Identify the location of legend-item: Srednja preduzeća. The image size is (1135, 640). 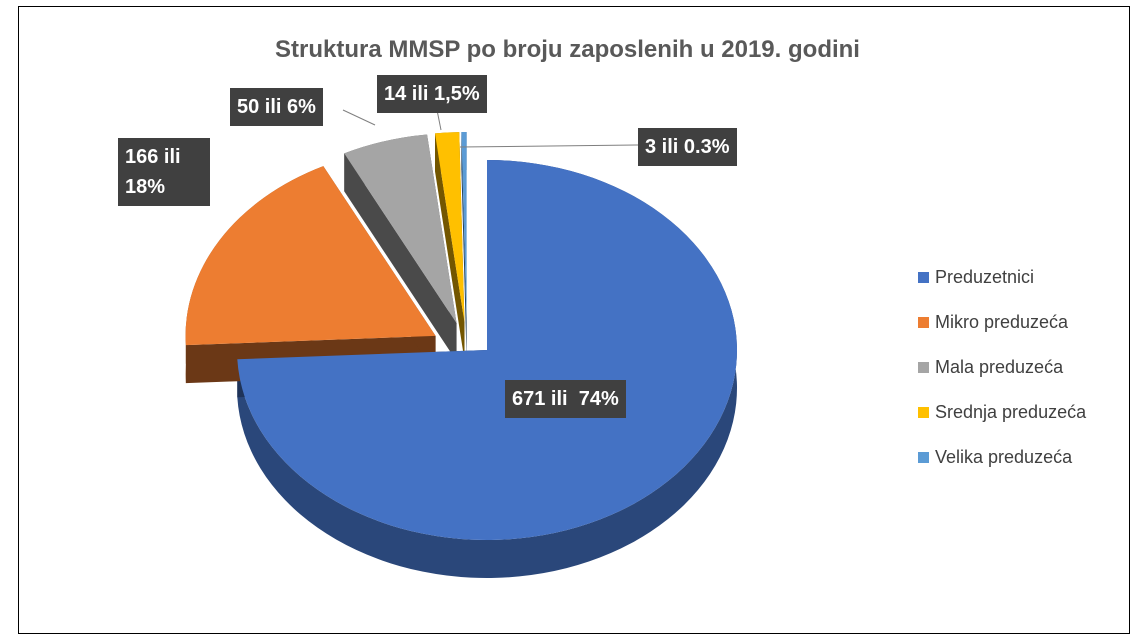
(1002, 412).